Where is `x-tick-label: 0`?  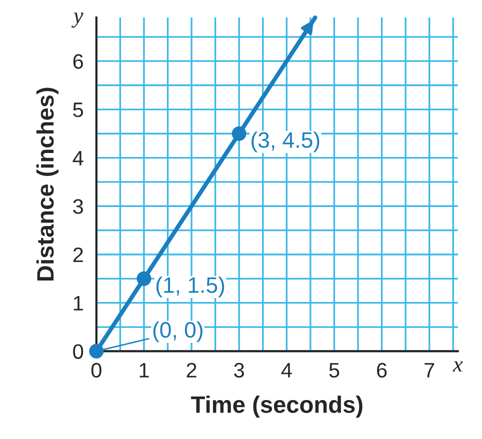 x-tick-label: 0 is located at coordinates (96, 370).